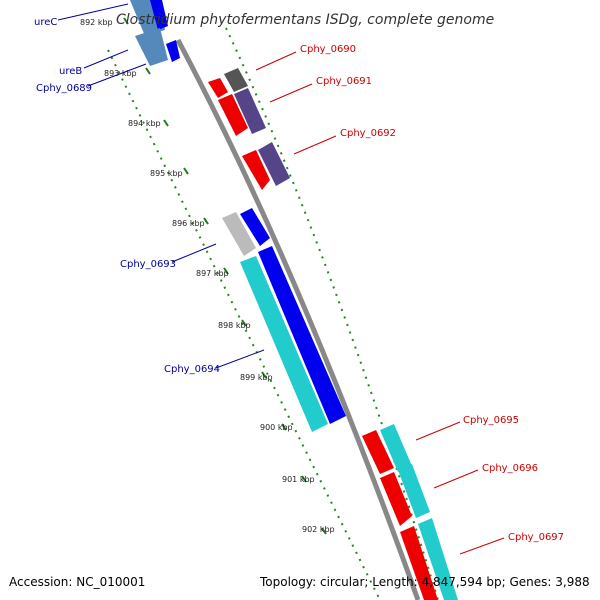 Image resolution: width=600 pixels, height=600 pixels. What do you see at coordinates (188, 223) in the screenshot?
I see `tick-label: 896 kbp` at bounding box center [188, 223].